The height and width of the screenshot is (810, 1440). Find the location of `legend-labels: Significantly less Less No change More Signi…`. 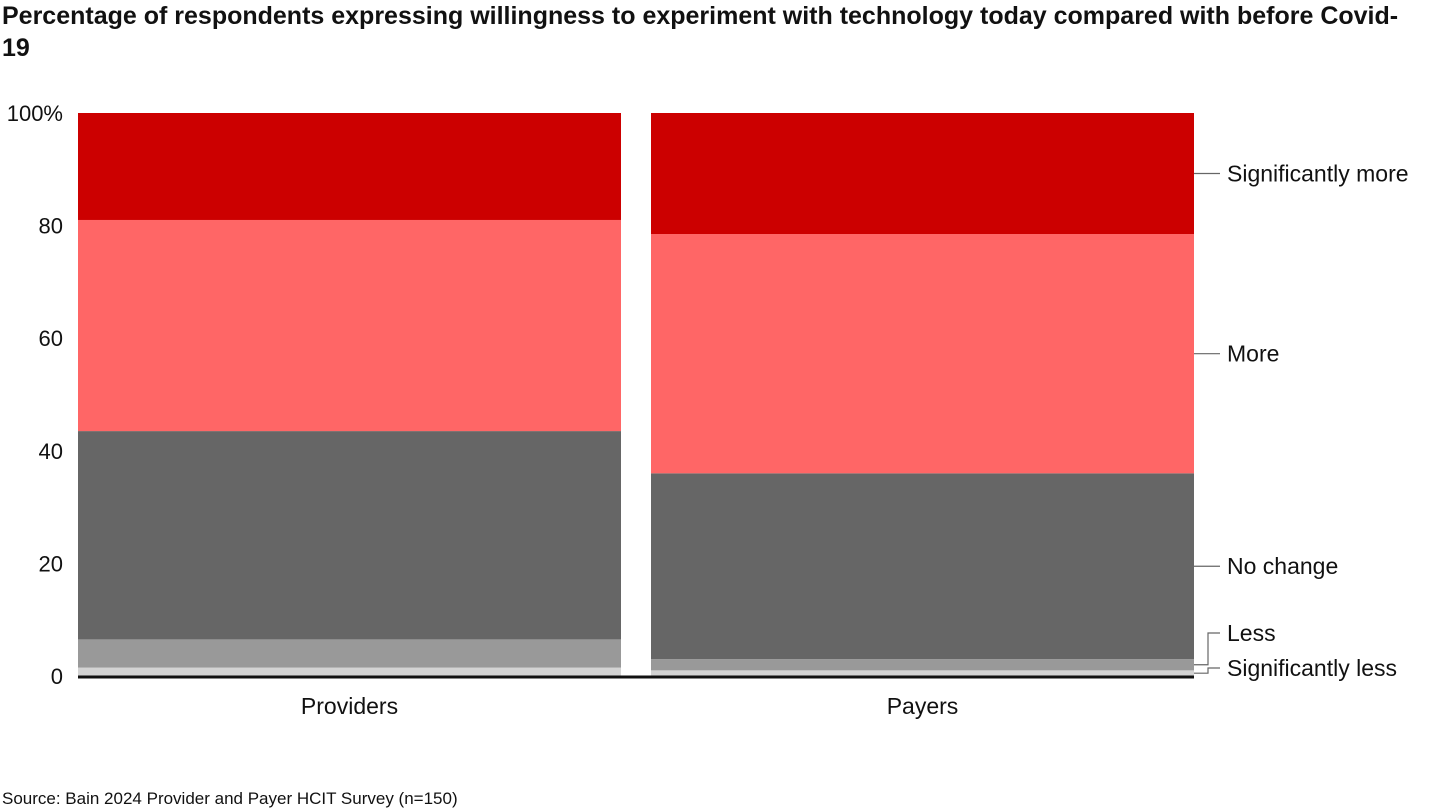

legend-labels: Significantly less Less No change More Signi… is located at coordinates (1301, 421).